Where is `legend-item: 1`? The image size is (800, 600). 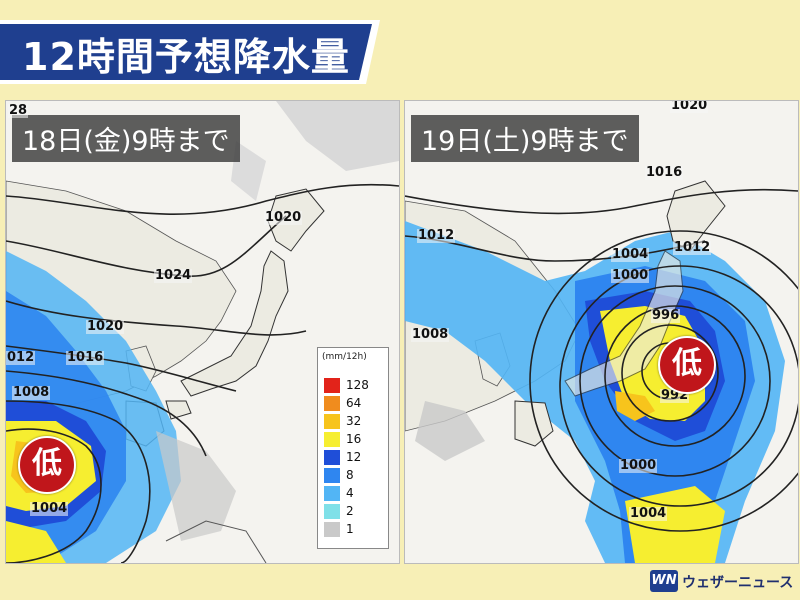
legend-item: 1 is located at coordinates (354, 529).